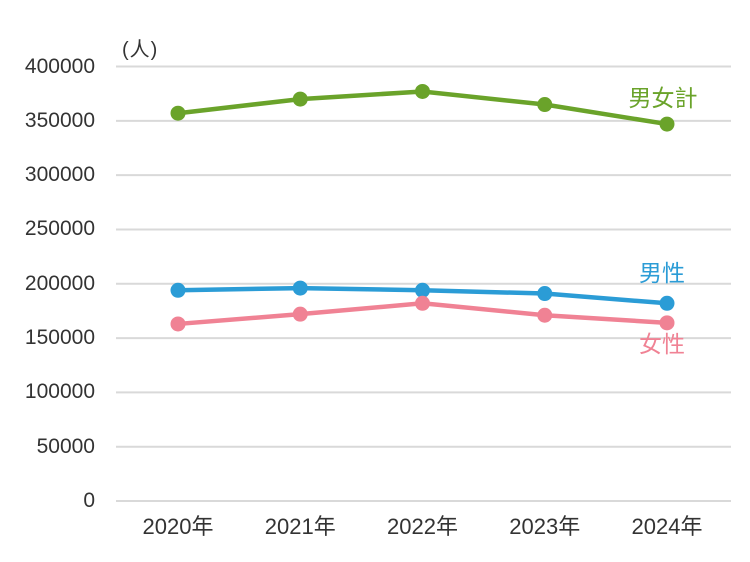 This screenshot has height=562, width=750. Describe the element at coordinates (663, 98) in the screenshot. I see `series-label-total: 男女計` at that location.